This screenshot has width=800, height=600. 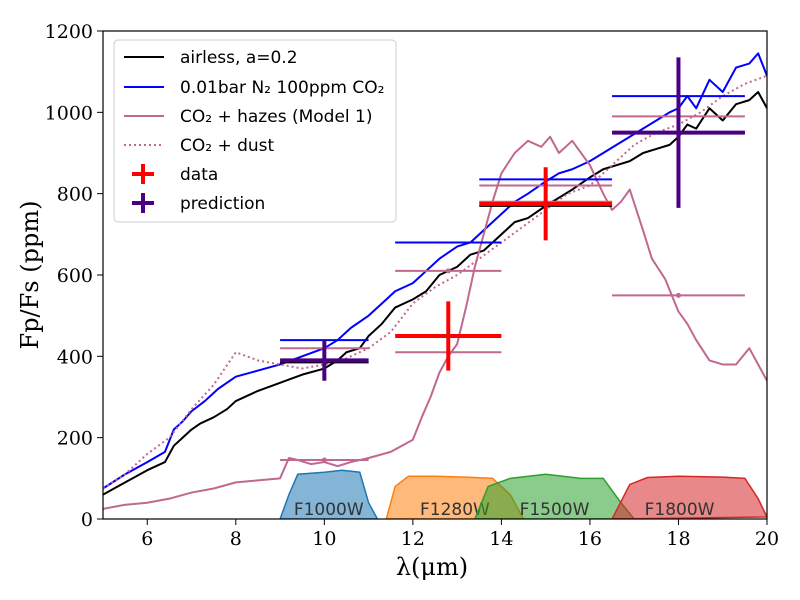 What do you see at coordinates (678, 539) in the screenshot?
I see `x-tick-label: 18` at bounding box center [678, 539].